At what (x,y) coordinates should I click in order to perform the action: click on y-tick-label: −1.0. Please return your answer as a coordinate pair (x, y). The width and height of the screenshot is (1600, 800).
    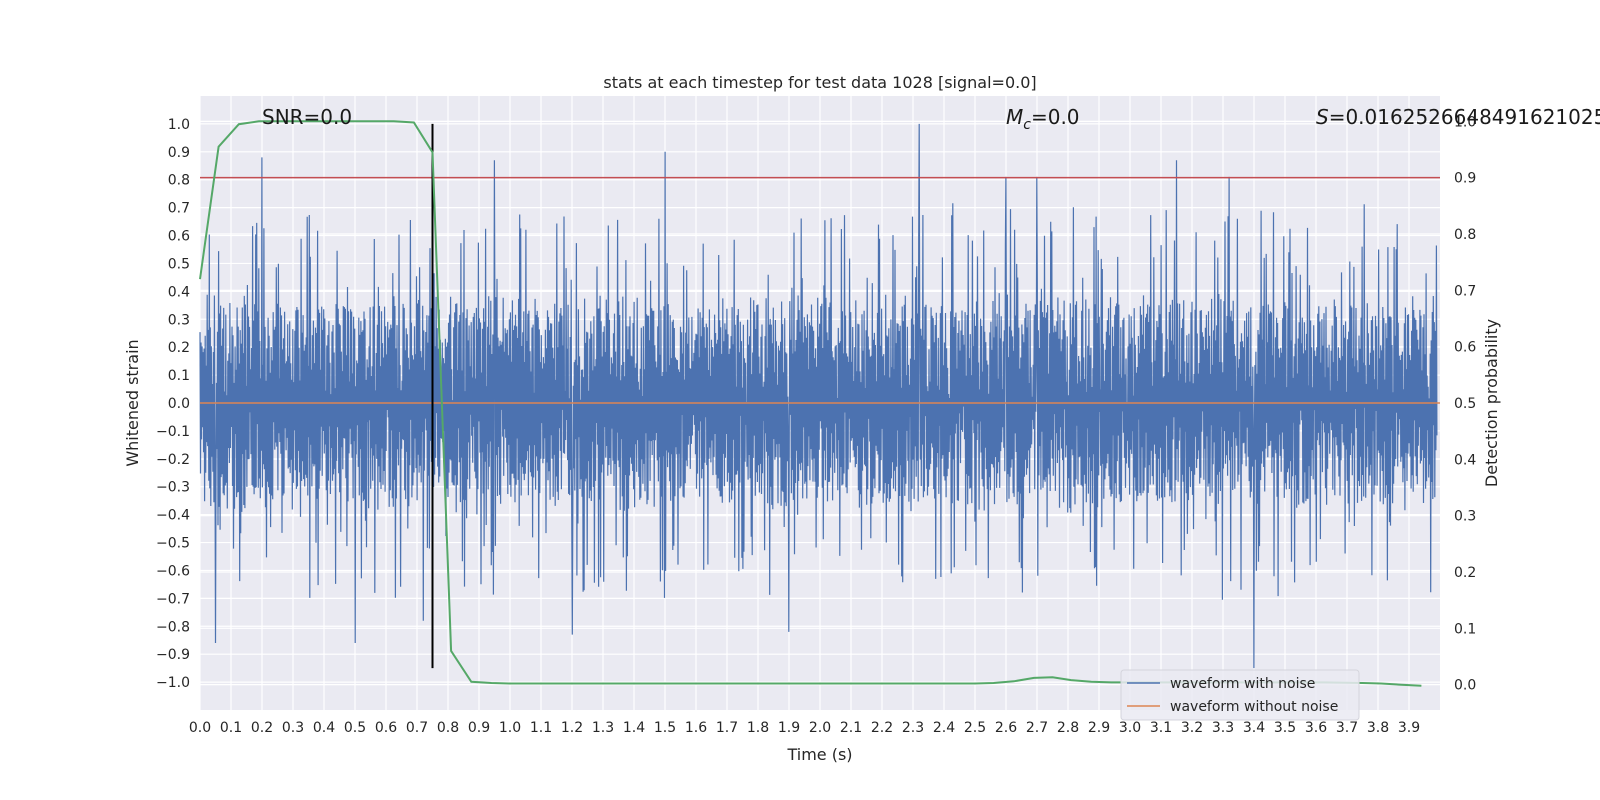
    Looking at the image, I should click on (173, 683).